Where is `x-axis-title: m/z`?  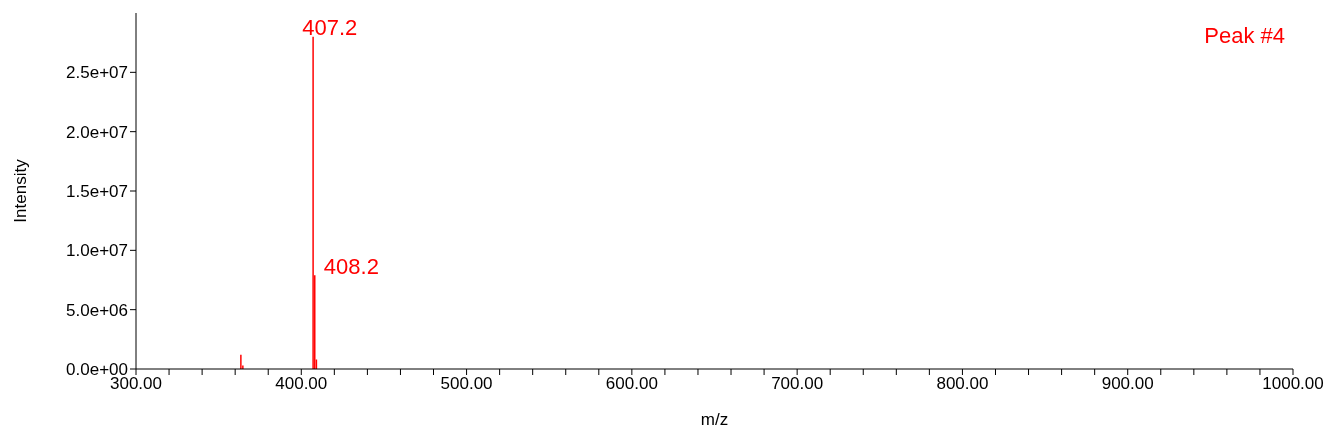 x-axis-title: m/z is located at coordinates (714, 419).